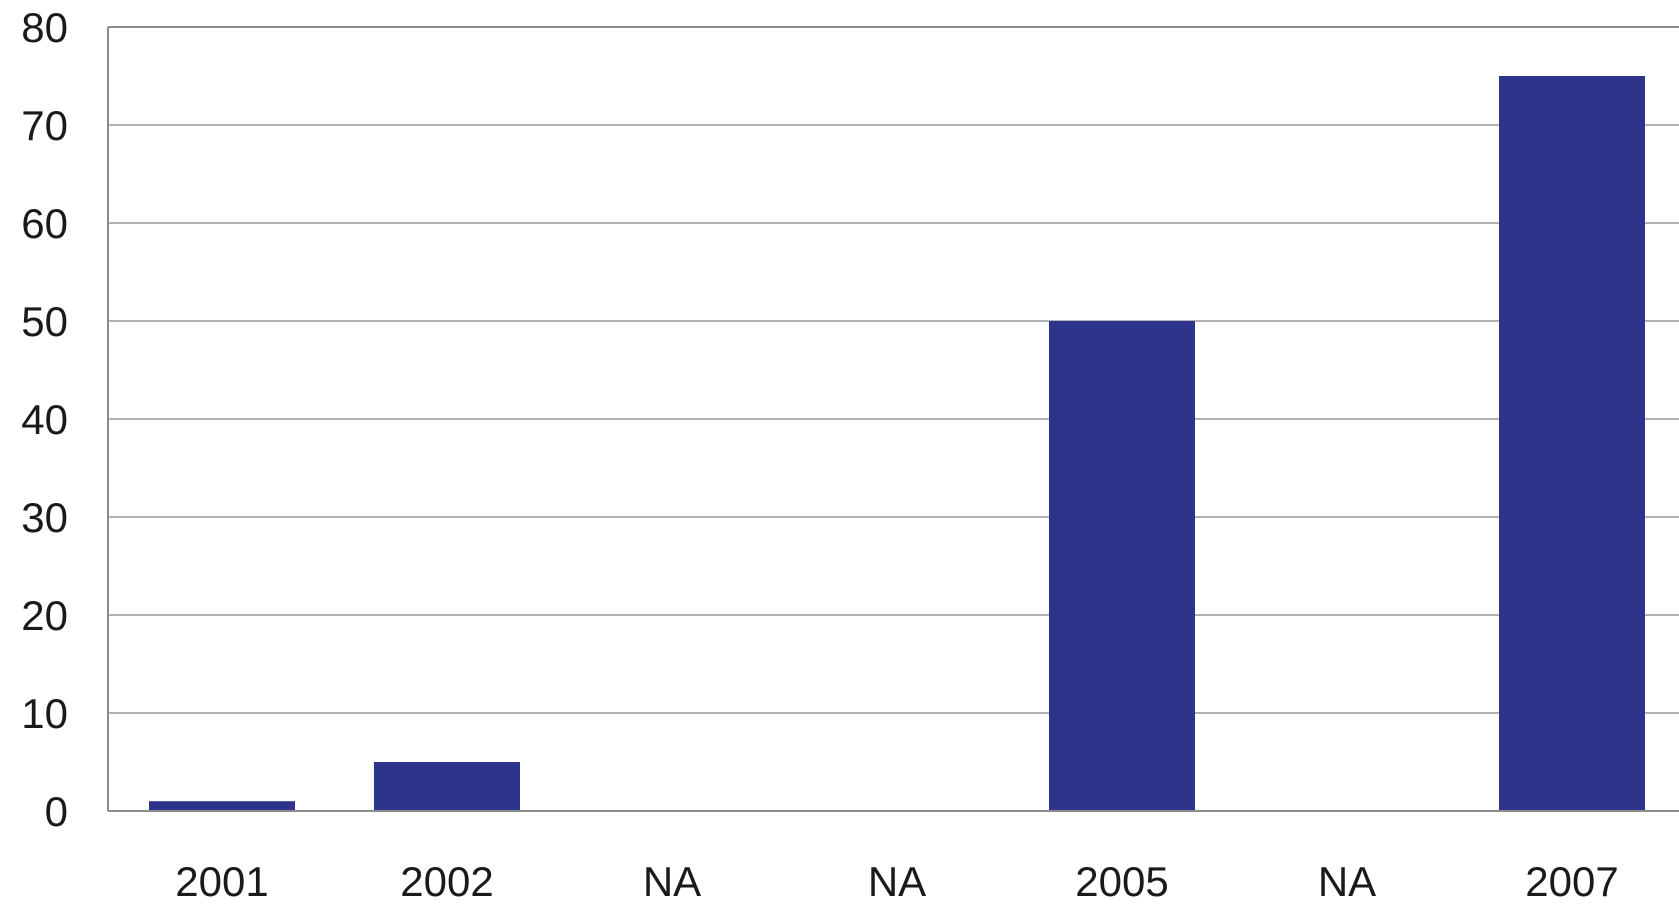  Describe the element at coordinates (1347, 881) in the screenshot. I see `x-tick-label-5: NA` at that location.